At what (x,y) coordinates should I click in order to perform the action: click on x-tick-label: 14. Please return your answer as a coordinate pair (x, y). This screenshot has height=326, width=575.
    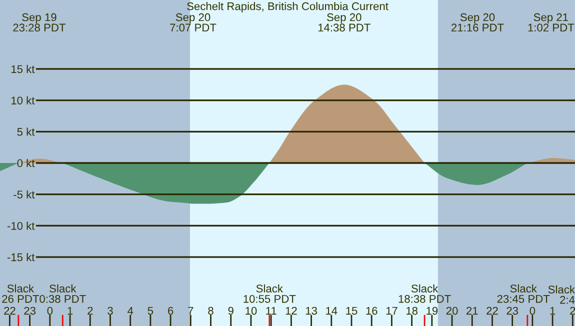
    Looking at the image, I should click on (332, 310).